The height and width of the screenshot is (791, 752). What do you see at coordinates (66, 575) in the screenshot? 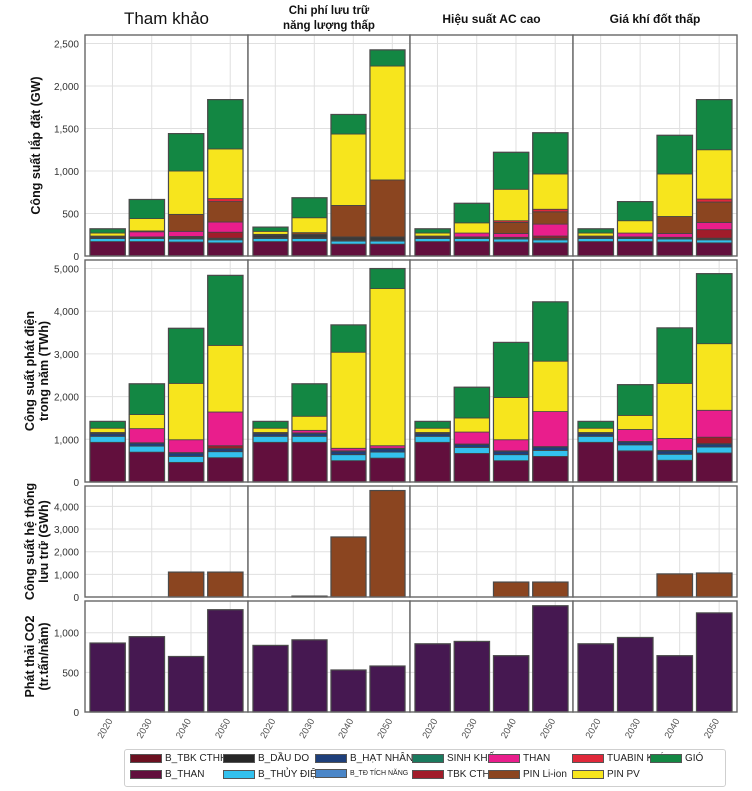
I see `y-tick-label: 1,000` at bounding box center [66, 575].